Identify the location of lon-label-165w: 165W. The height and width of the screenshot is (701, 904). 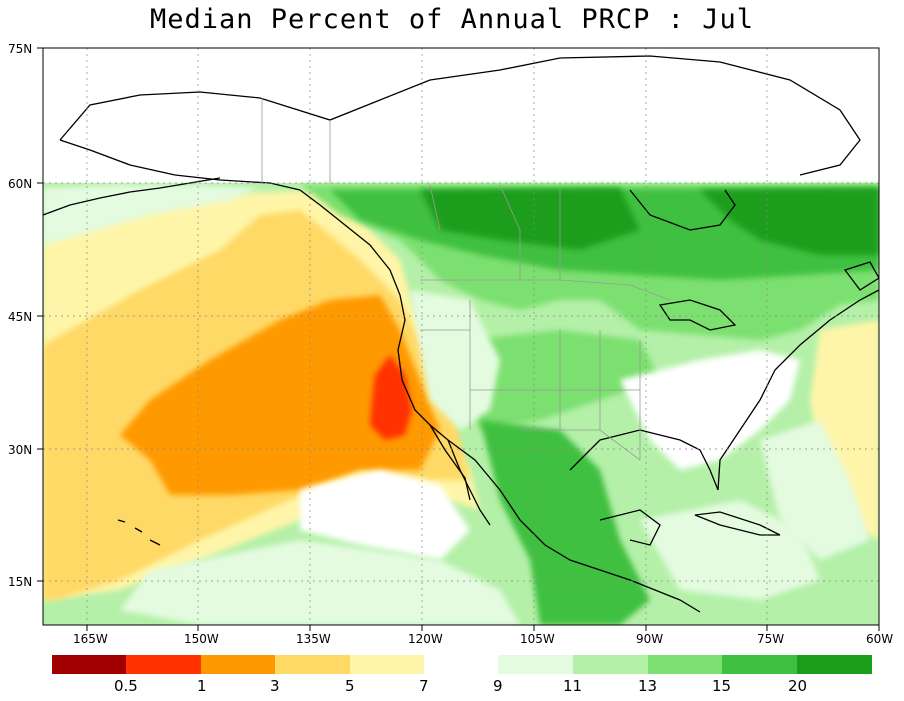
(90, 639).